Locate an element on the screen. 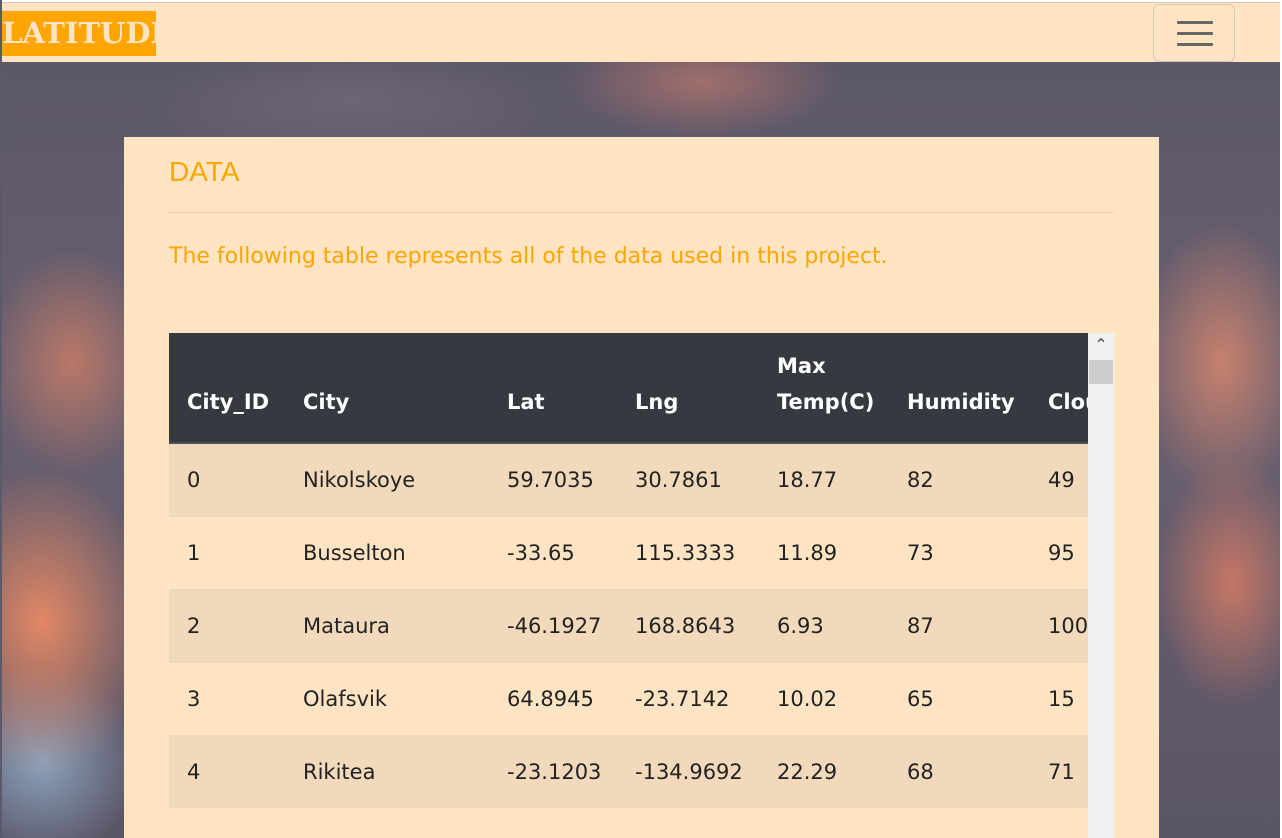  column-header-cloudiness: Cloudiness is located at coordinates (1059, 388).